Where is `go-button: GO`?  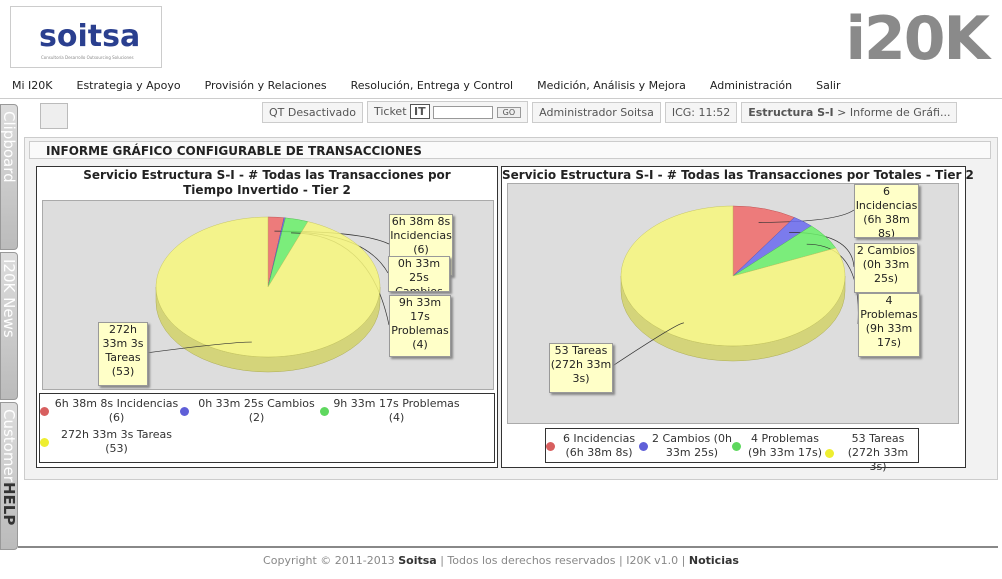
go-button: GO is located at coordinates (509, 113).